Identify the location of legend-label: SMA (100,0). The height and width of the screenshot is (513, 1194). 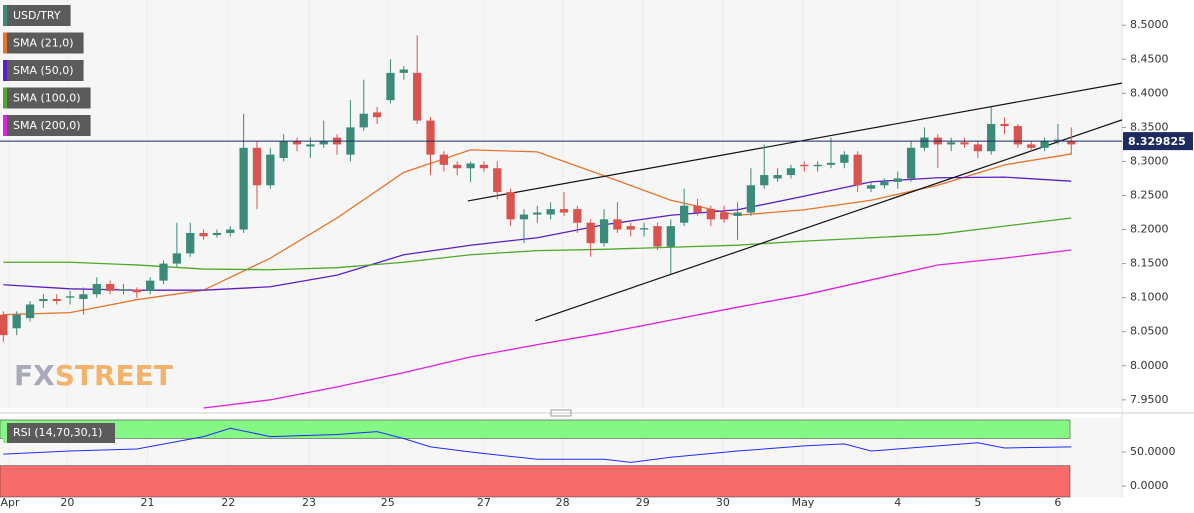
(47, 98).